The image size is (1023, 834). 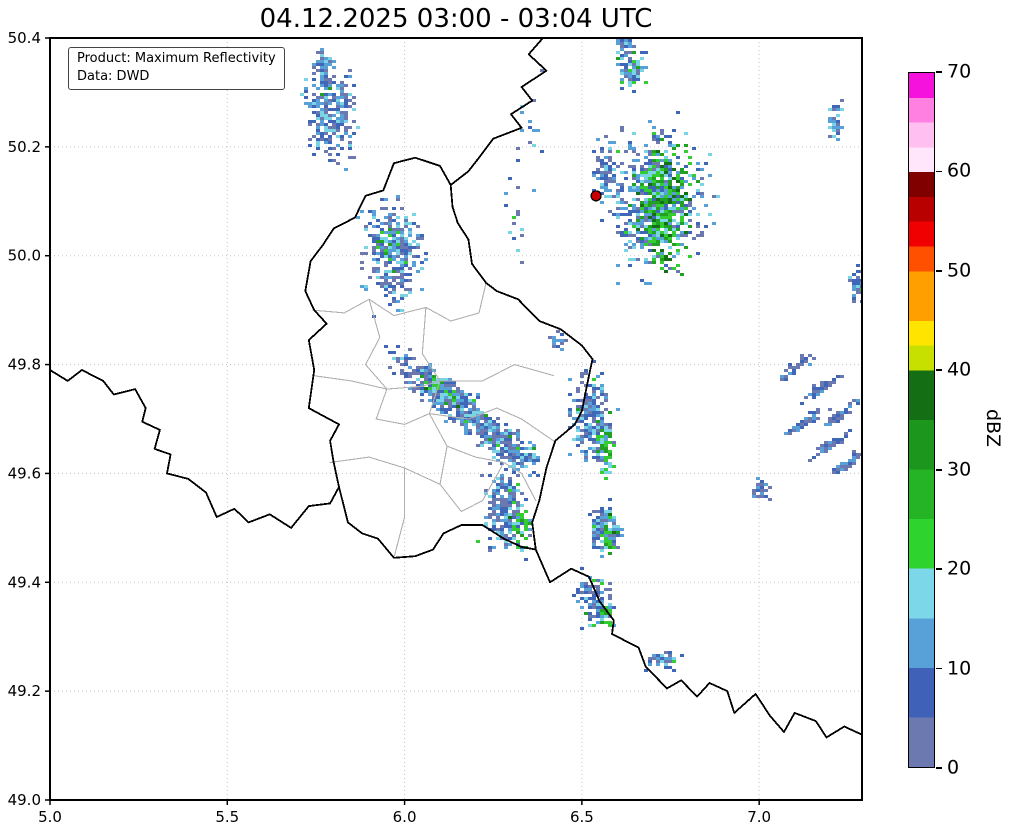 What do you see at coordinates (582, 817) in the screenshot?
I see `x-tick-label: 6.5` at bounding box center [582, 817].